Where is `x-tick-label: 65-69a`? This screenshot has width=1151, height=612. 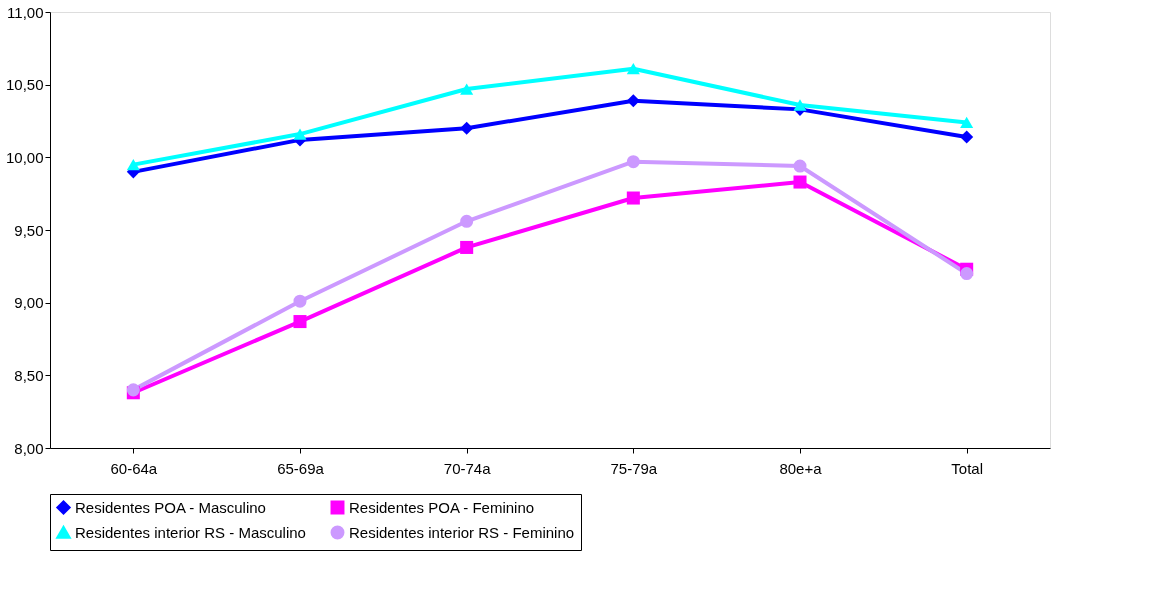 x-tick-label: 65-69a is located at coordinates (301, 468).